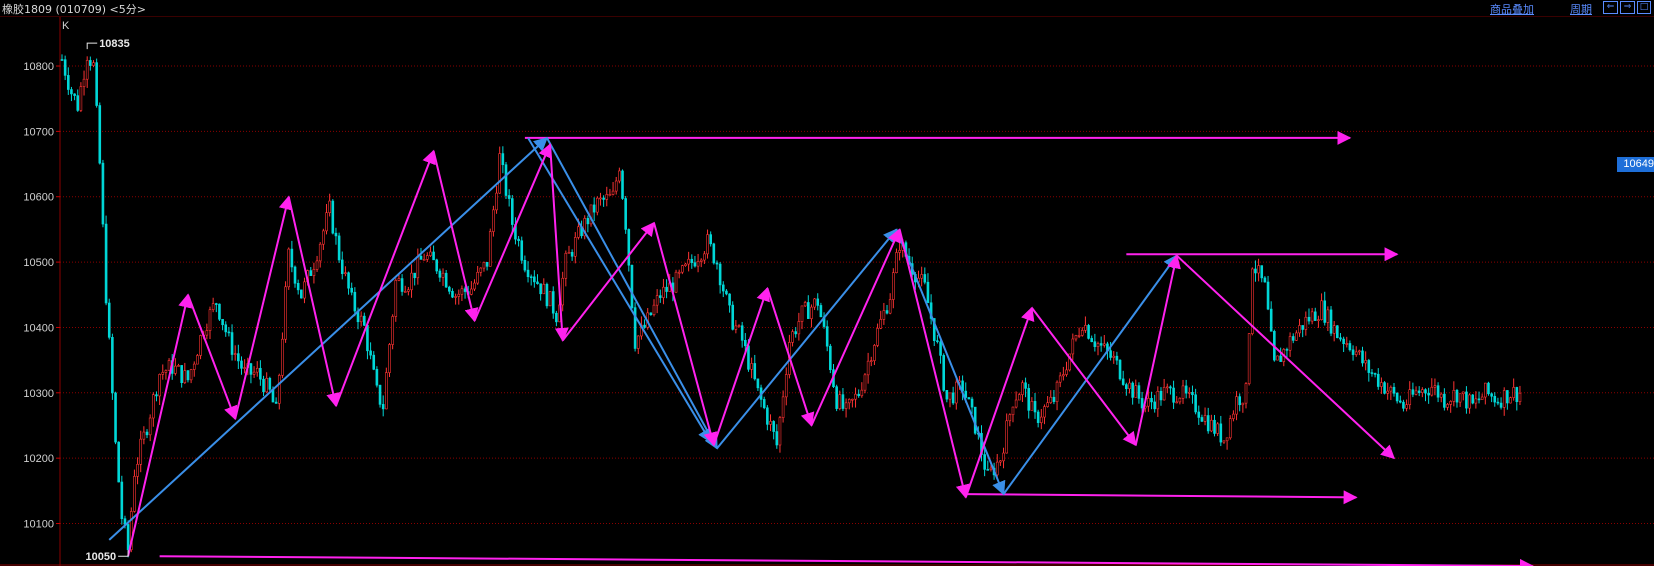 The image size is (1654, 566). I want to click on restore-icon: ⇐, so click(1610, 7).